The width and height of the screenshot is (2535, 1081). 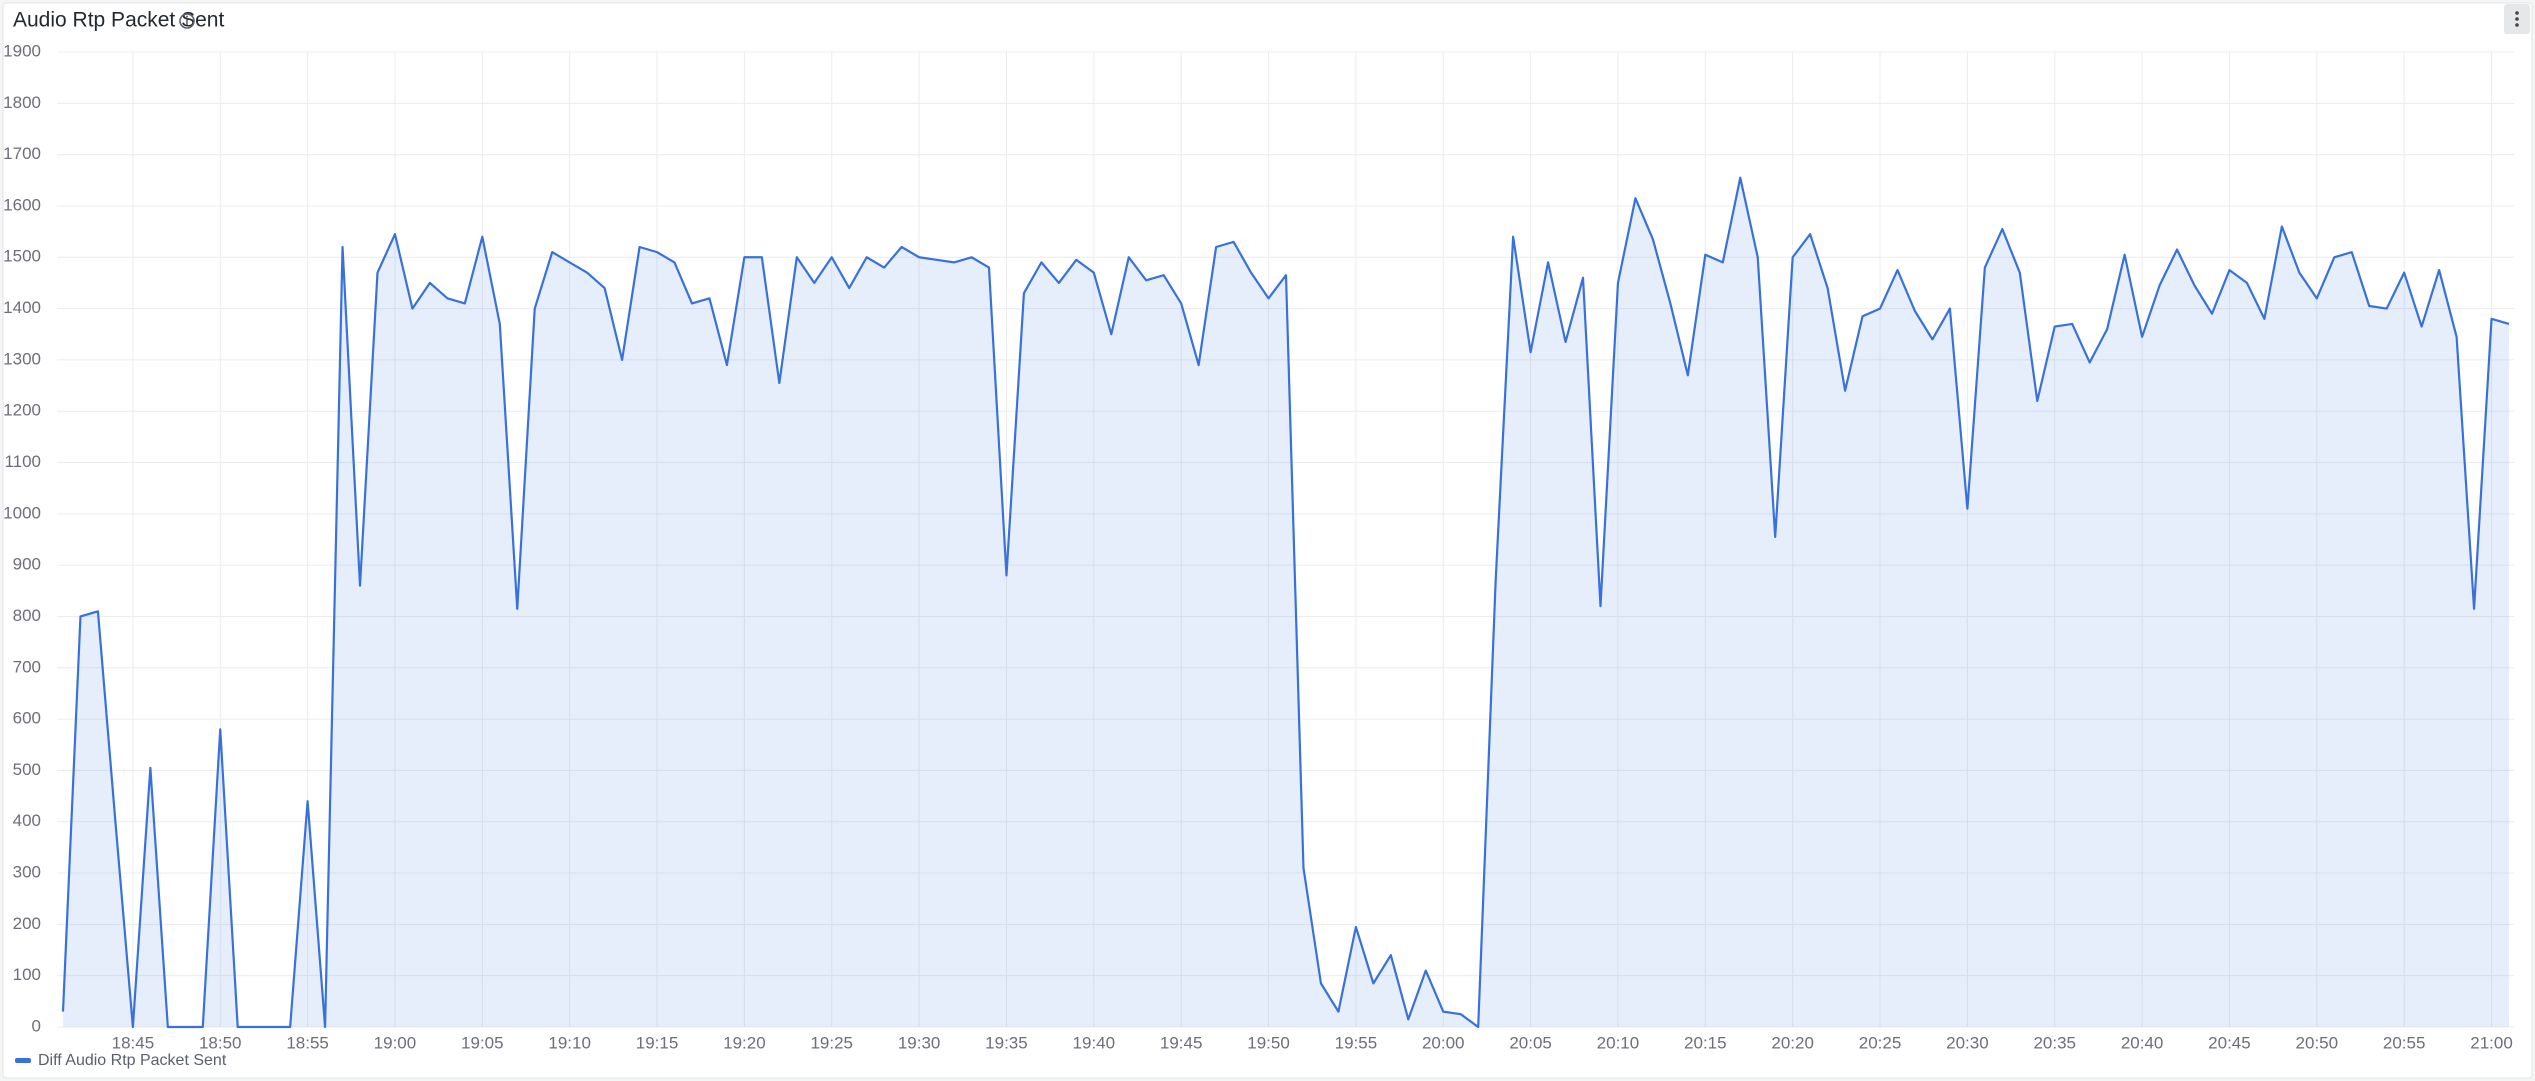 What do you see at coordinates (22, 358) in the screenshot?
I see `y-tick-label: 1300` at bounding box center [22, 358].